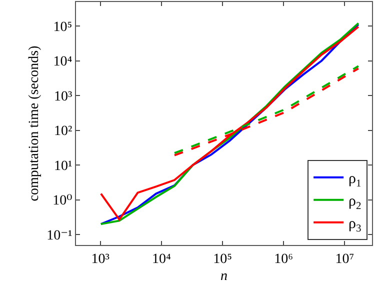  Describe the element at coordinates (63, 96) in the screenshot. I see `y-tick-label: 10³` at that location.